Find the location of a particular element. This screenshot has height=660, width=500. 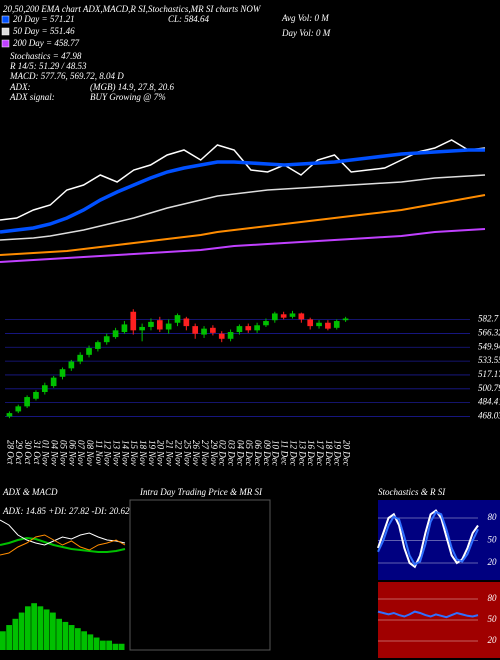

x-tick-label: 12 Dec is located at coordinates (293, 453).